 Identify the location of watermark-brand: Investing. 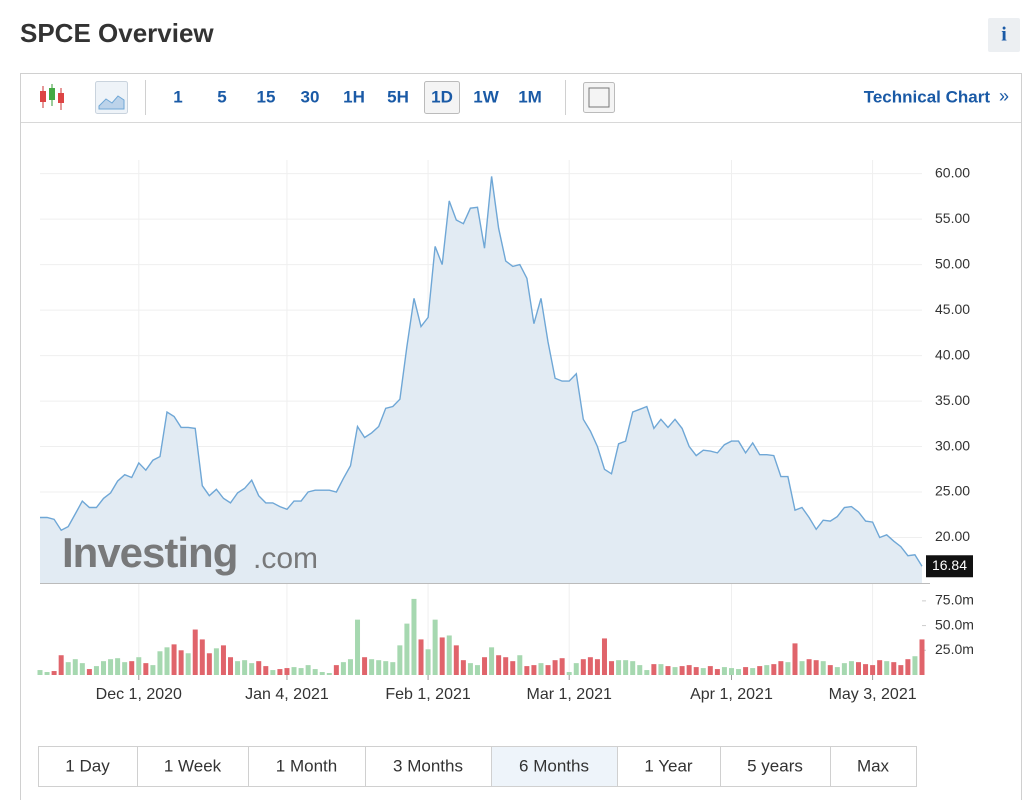
(149, 552).